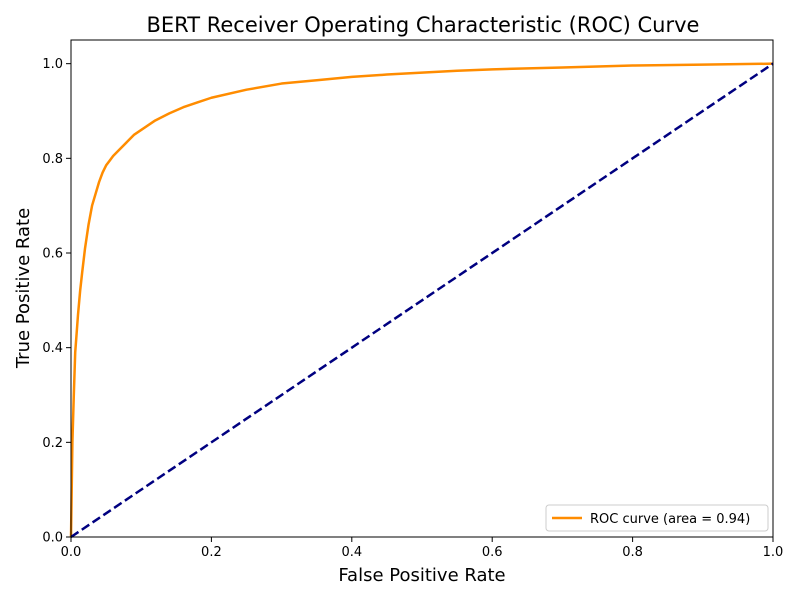 This screenshot has width=800, height=600. I want to click on x-axis-label: False Positive Rate, so click(421, 575).